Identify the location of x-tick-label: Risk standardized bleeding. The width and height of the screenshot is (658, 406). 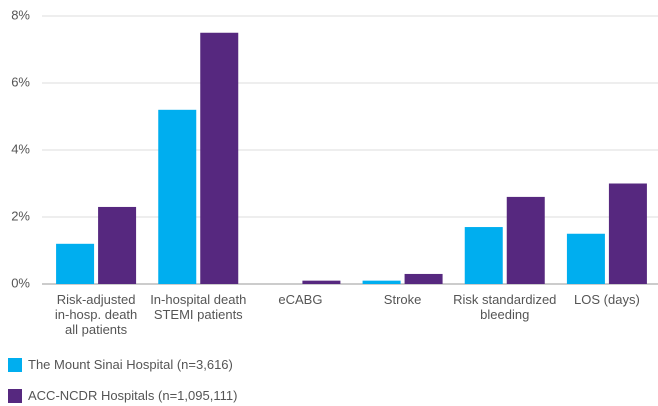
(505, 307).